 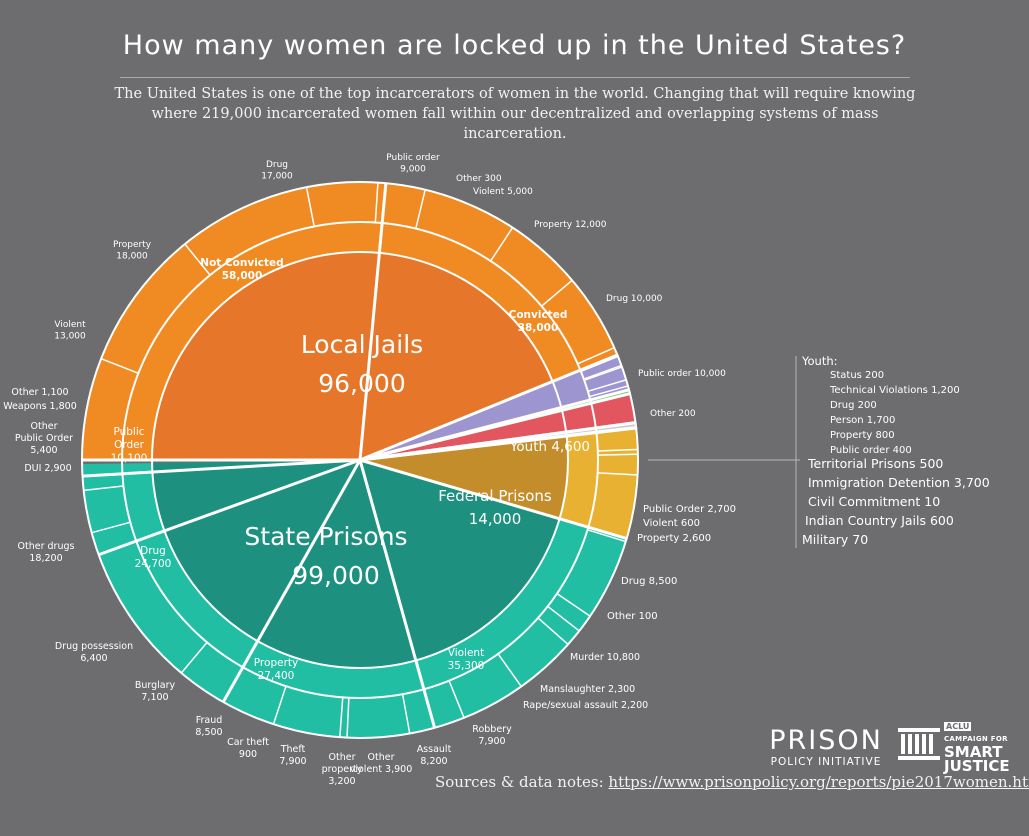 I want to click on label-sp-burglary-line-2: 7,100, so click(x=154, y=697).